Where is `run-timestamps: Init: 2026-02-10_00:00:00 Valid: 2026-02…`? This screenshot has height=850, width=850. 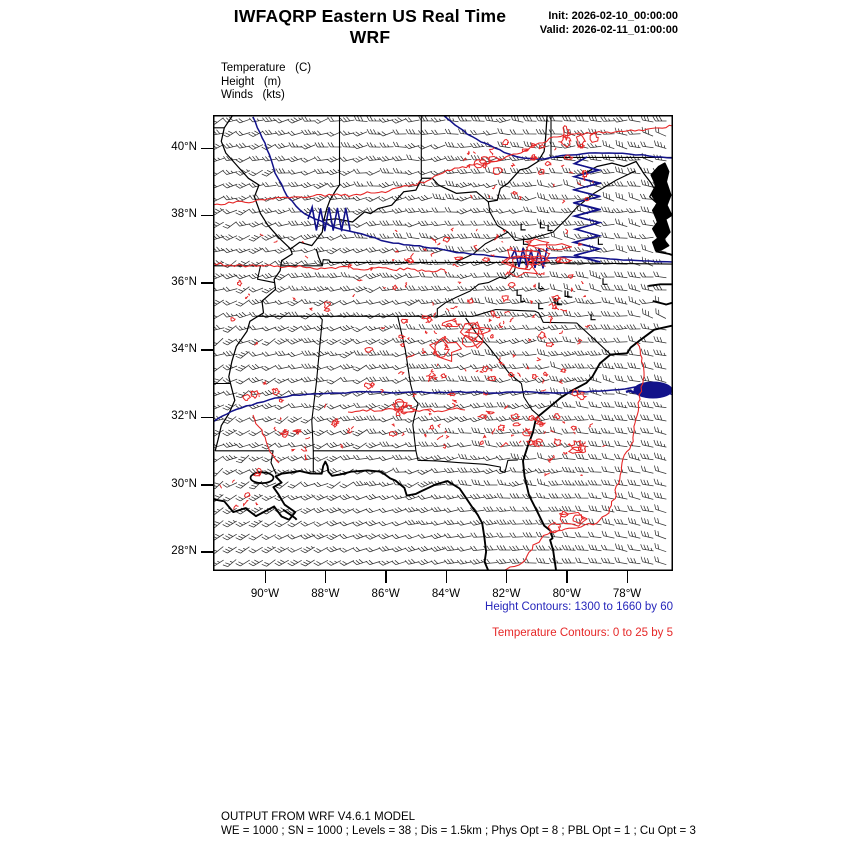 run-timestamps: Init: 2026-02-10_00:00:00 Valid: 2026-02… is located at coordinates (609, 23).